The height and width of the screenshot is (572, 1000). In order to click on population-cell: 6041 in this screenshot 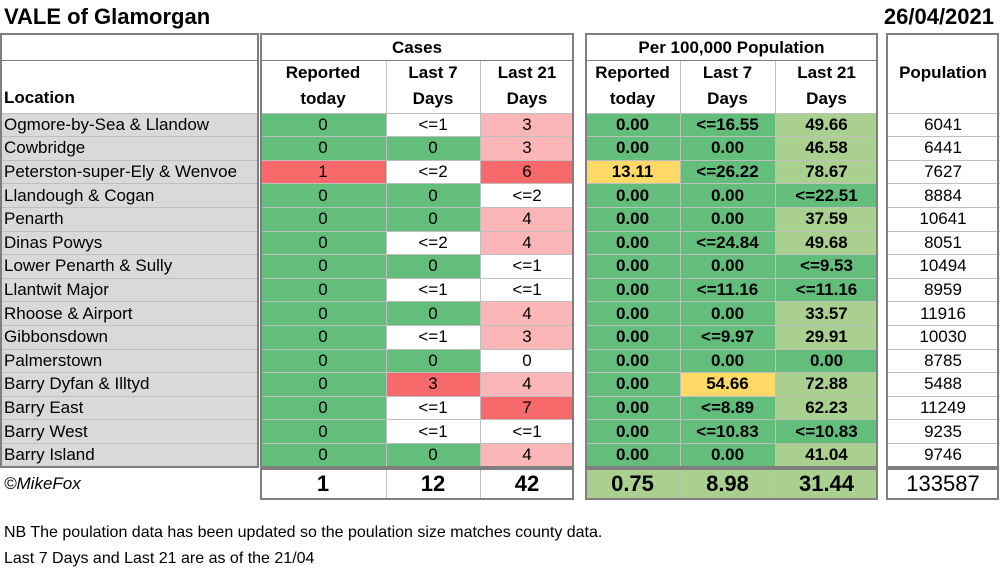, I will do `click(943, 124)`.